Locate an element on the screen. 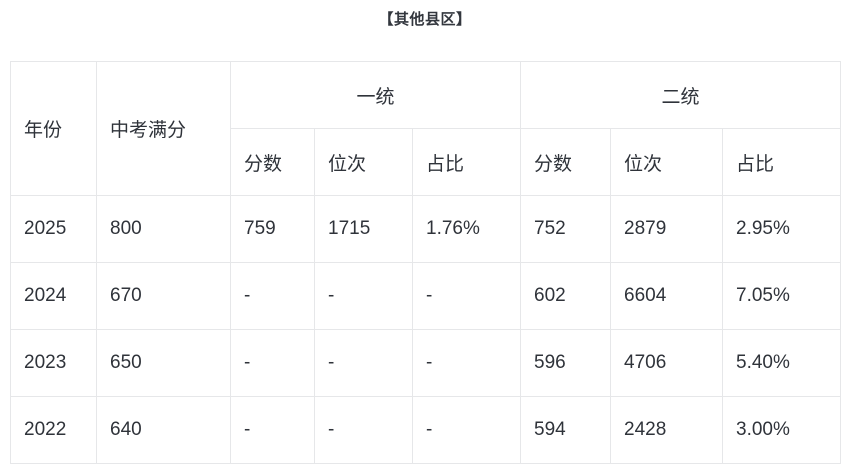 This screenshot has height=470, width=850. column-header-ertong-ratio: 占比 is located at coordinates (782, 162).